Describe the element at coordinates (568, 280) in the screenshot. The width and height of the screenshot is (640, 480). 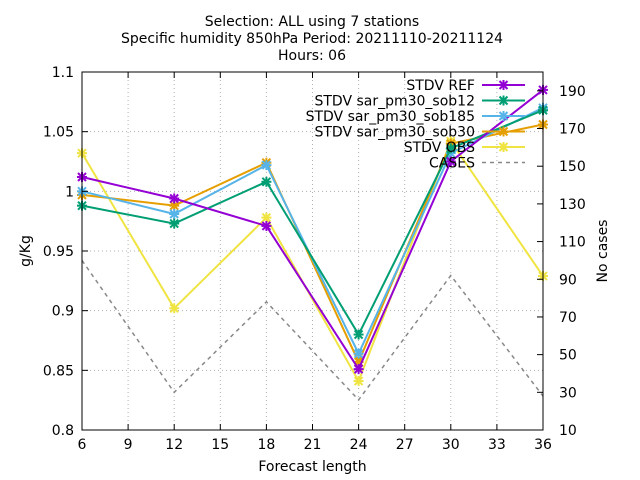
I see `y2-tick-label: 90` at that location.